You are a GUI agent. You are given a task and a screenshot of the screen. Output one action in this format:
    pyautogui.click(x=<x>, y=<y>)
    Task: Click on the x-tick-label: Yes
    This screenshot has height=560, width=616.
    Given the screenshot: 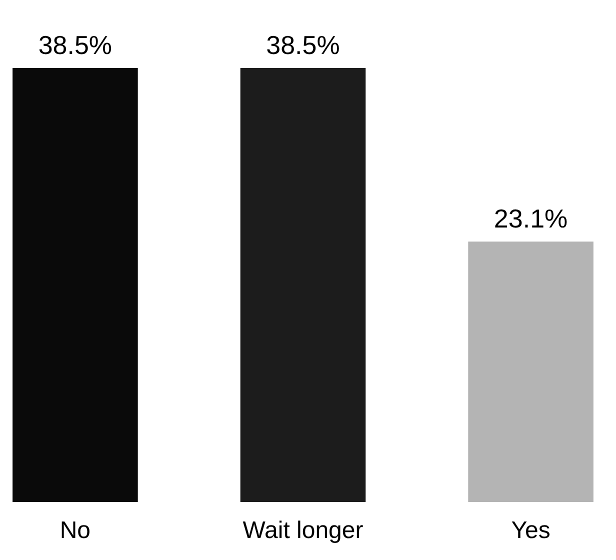 What is the action you would take?
    pyautogui.click(x=530, y=530)
    